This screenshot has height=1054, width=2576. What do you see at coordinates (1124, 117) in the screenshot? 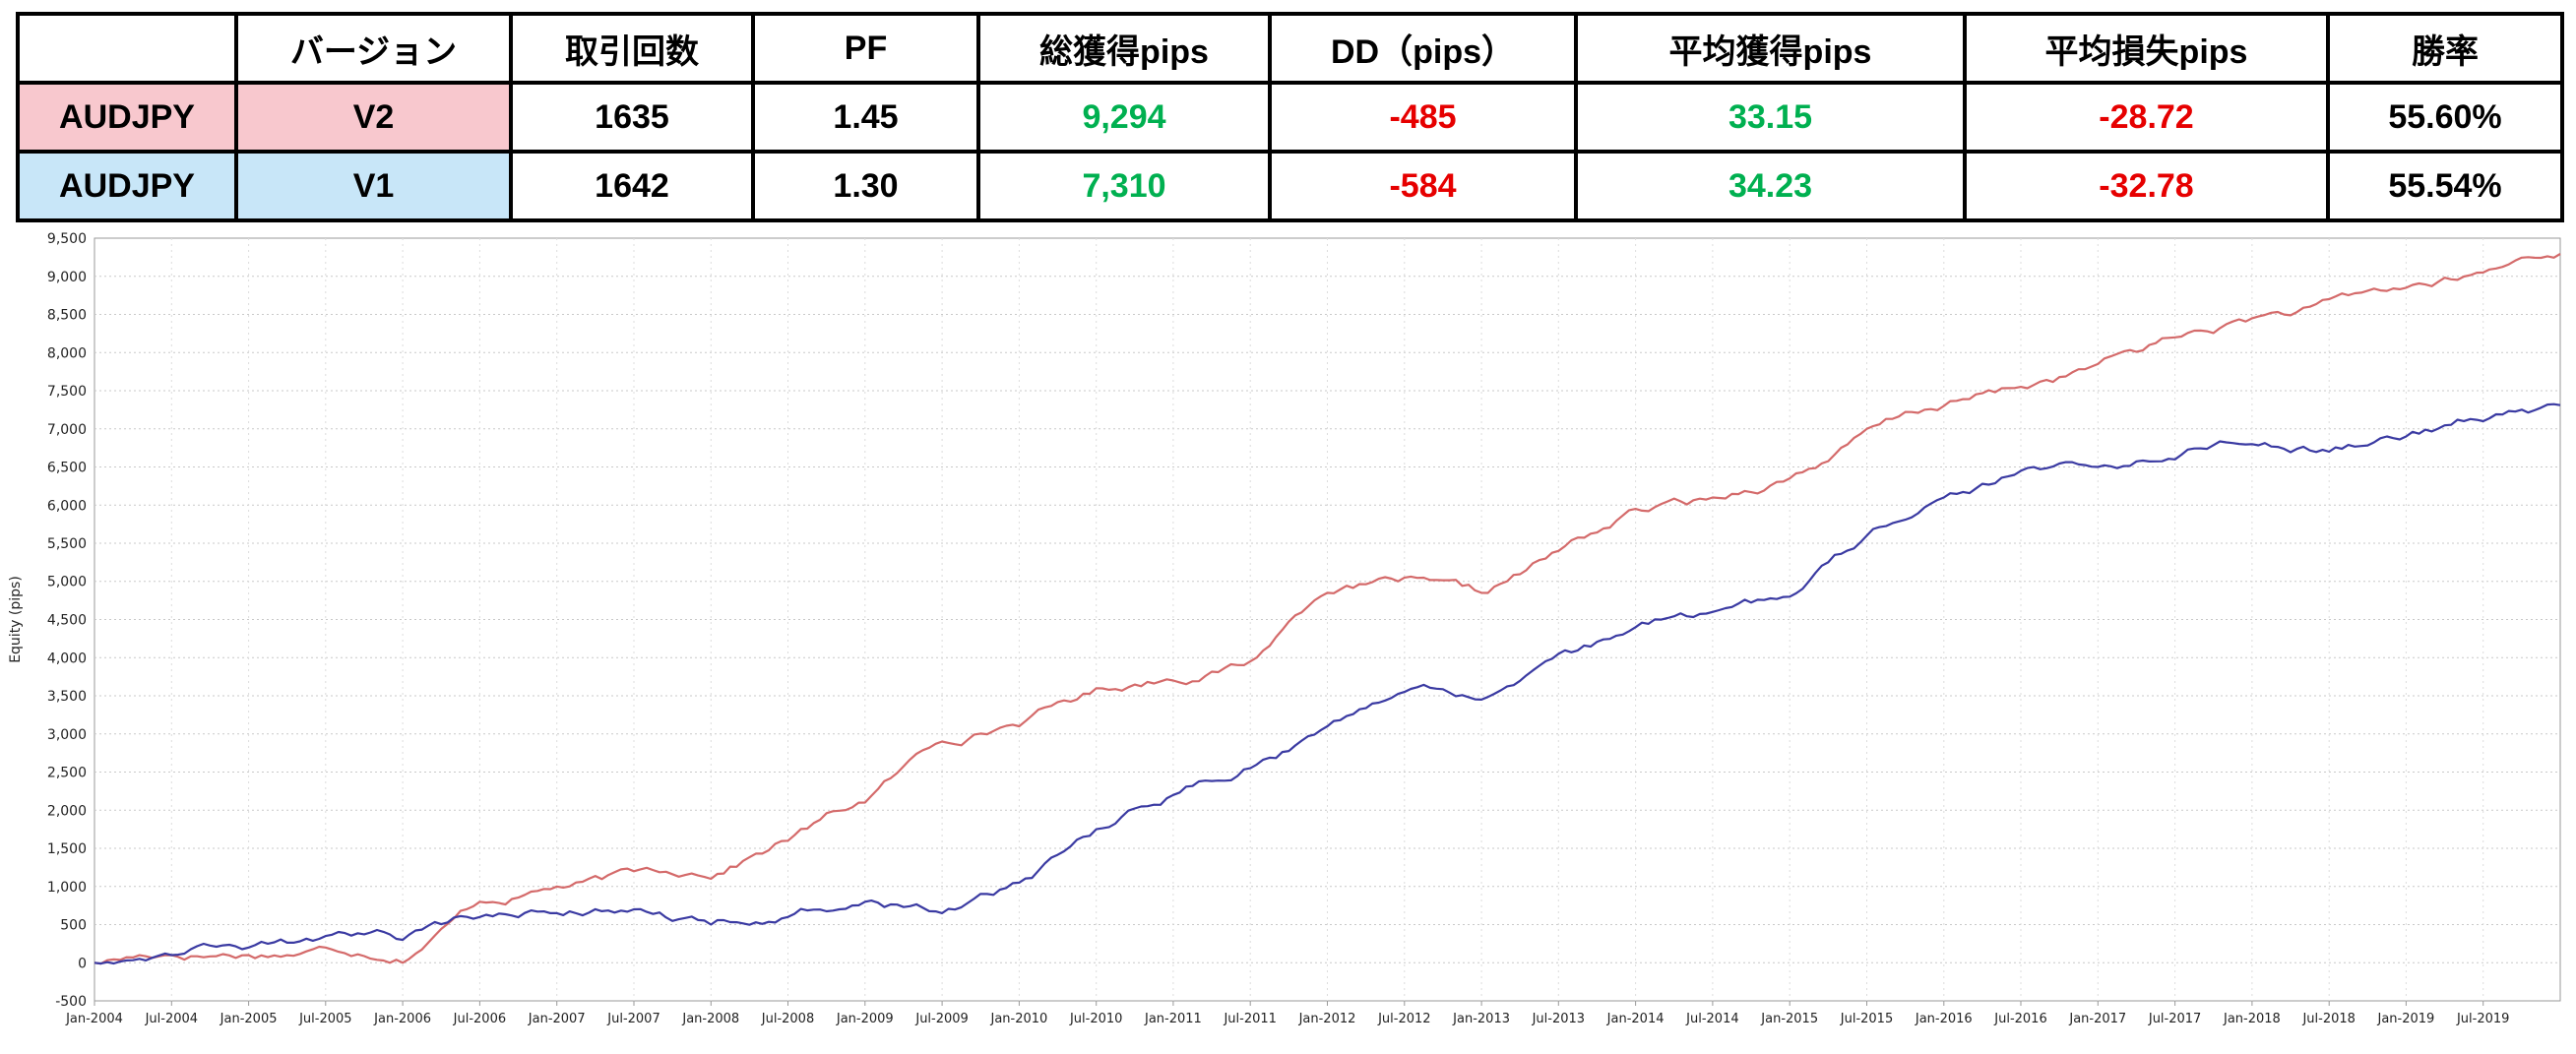
I see `cell-total-pips: 9,294` at bounding box center [1124, 117].